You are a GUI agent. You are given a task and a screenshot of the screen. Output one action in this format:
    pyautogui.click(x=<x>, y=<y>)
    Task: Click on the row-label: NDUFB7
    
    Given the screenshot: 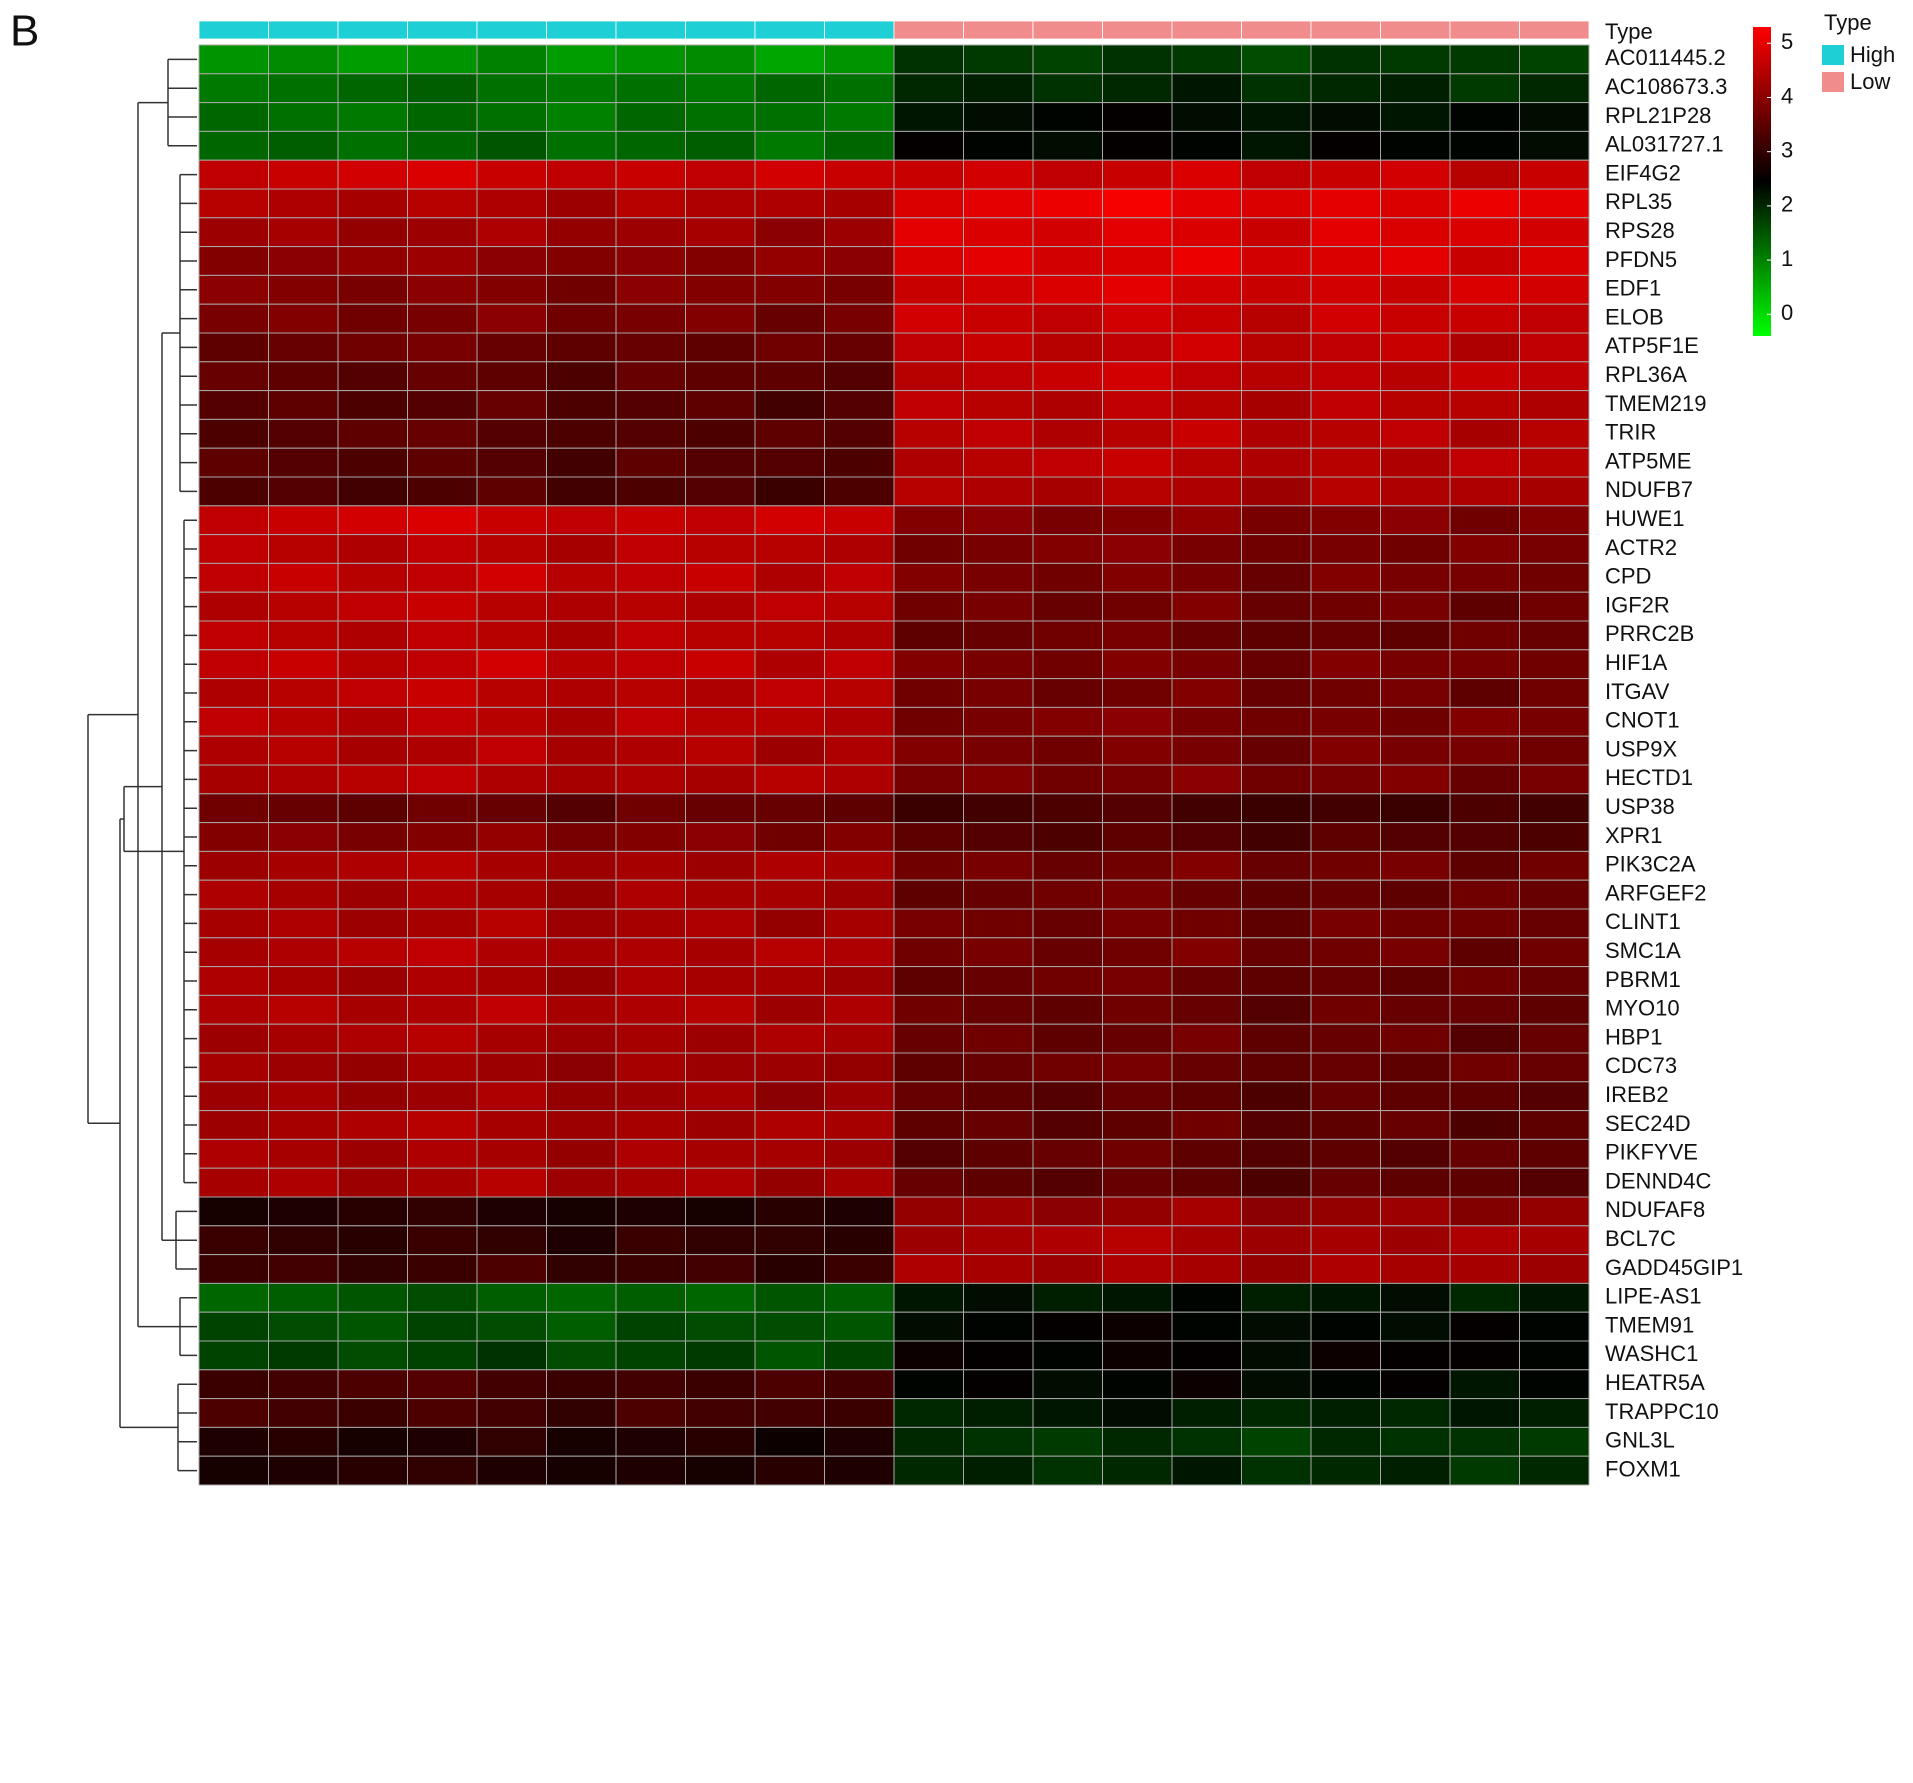 What is the action you would take?
    pyautogui.click(x=1649, y=489)
    